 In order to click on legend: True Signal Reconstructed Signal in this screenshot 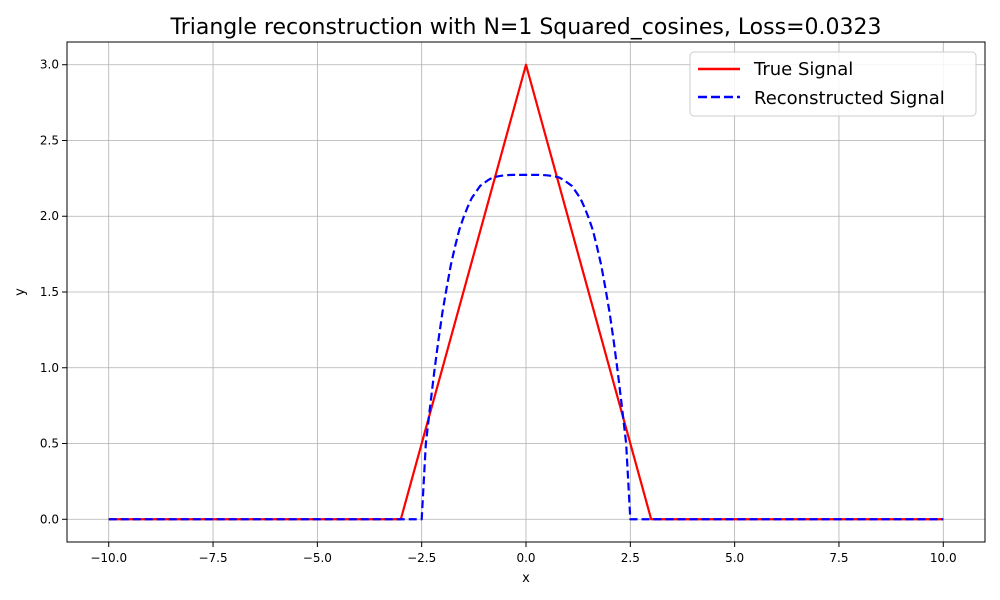, I will do `click(833, 84)`.